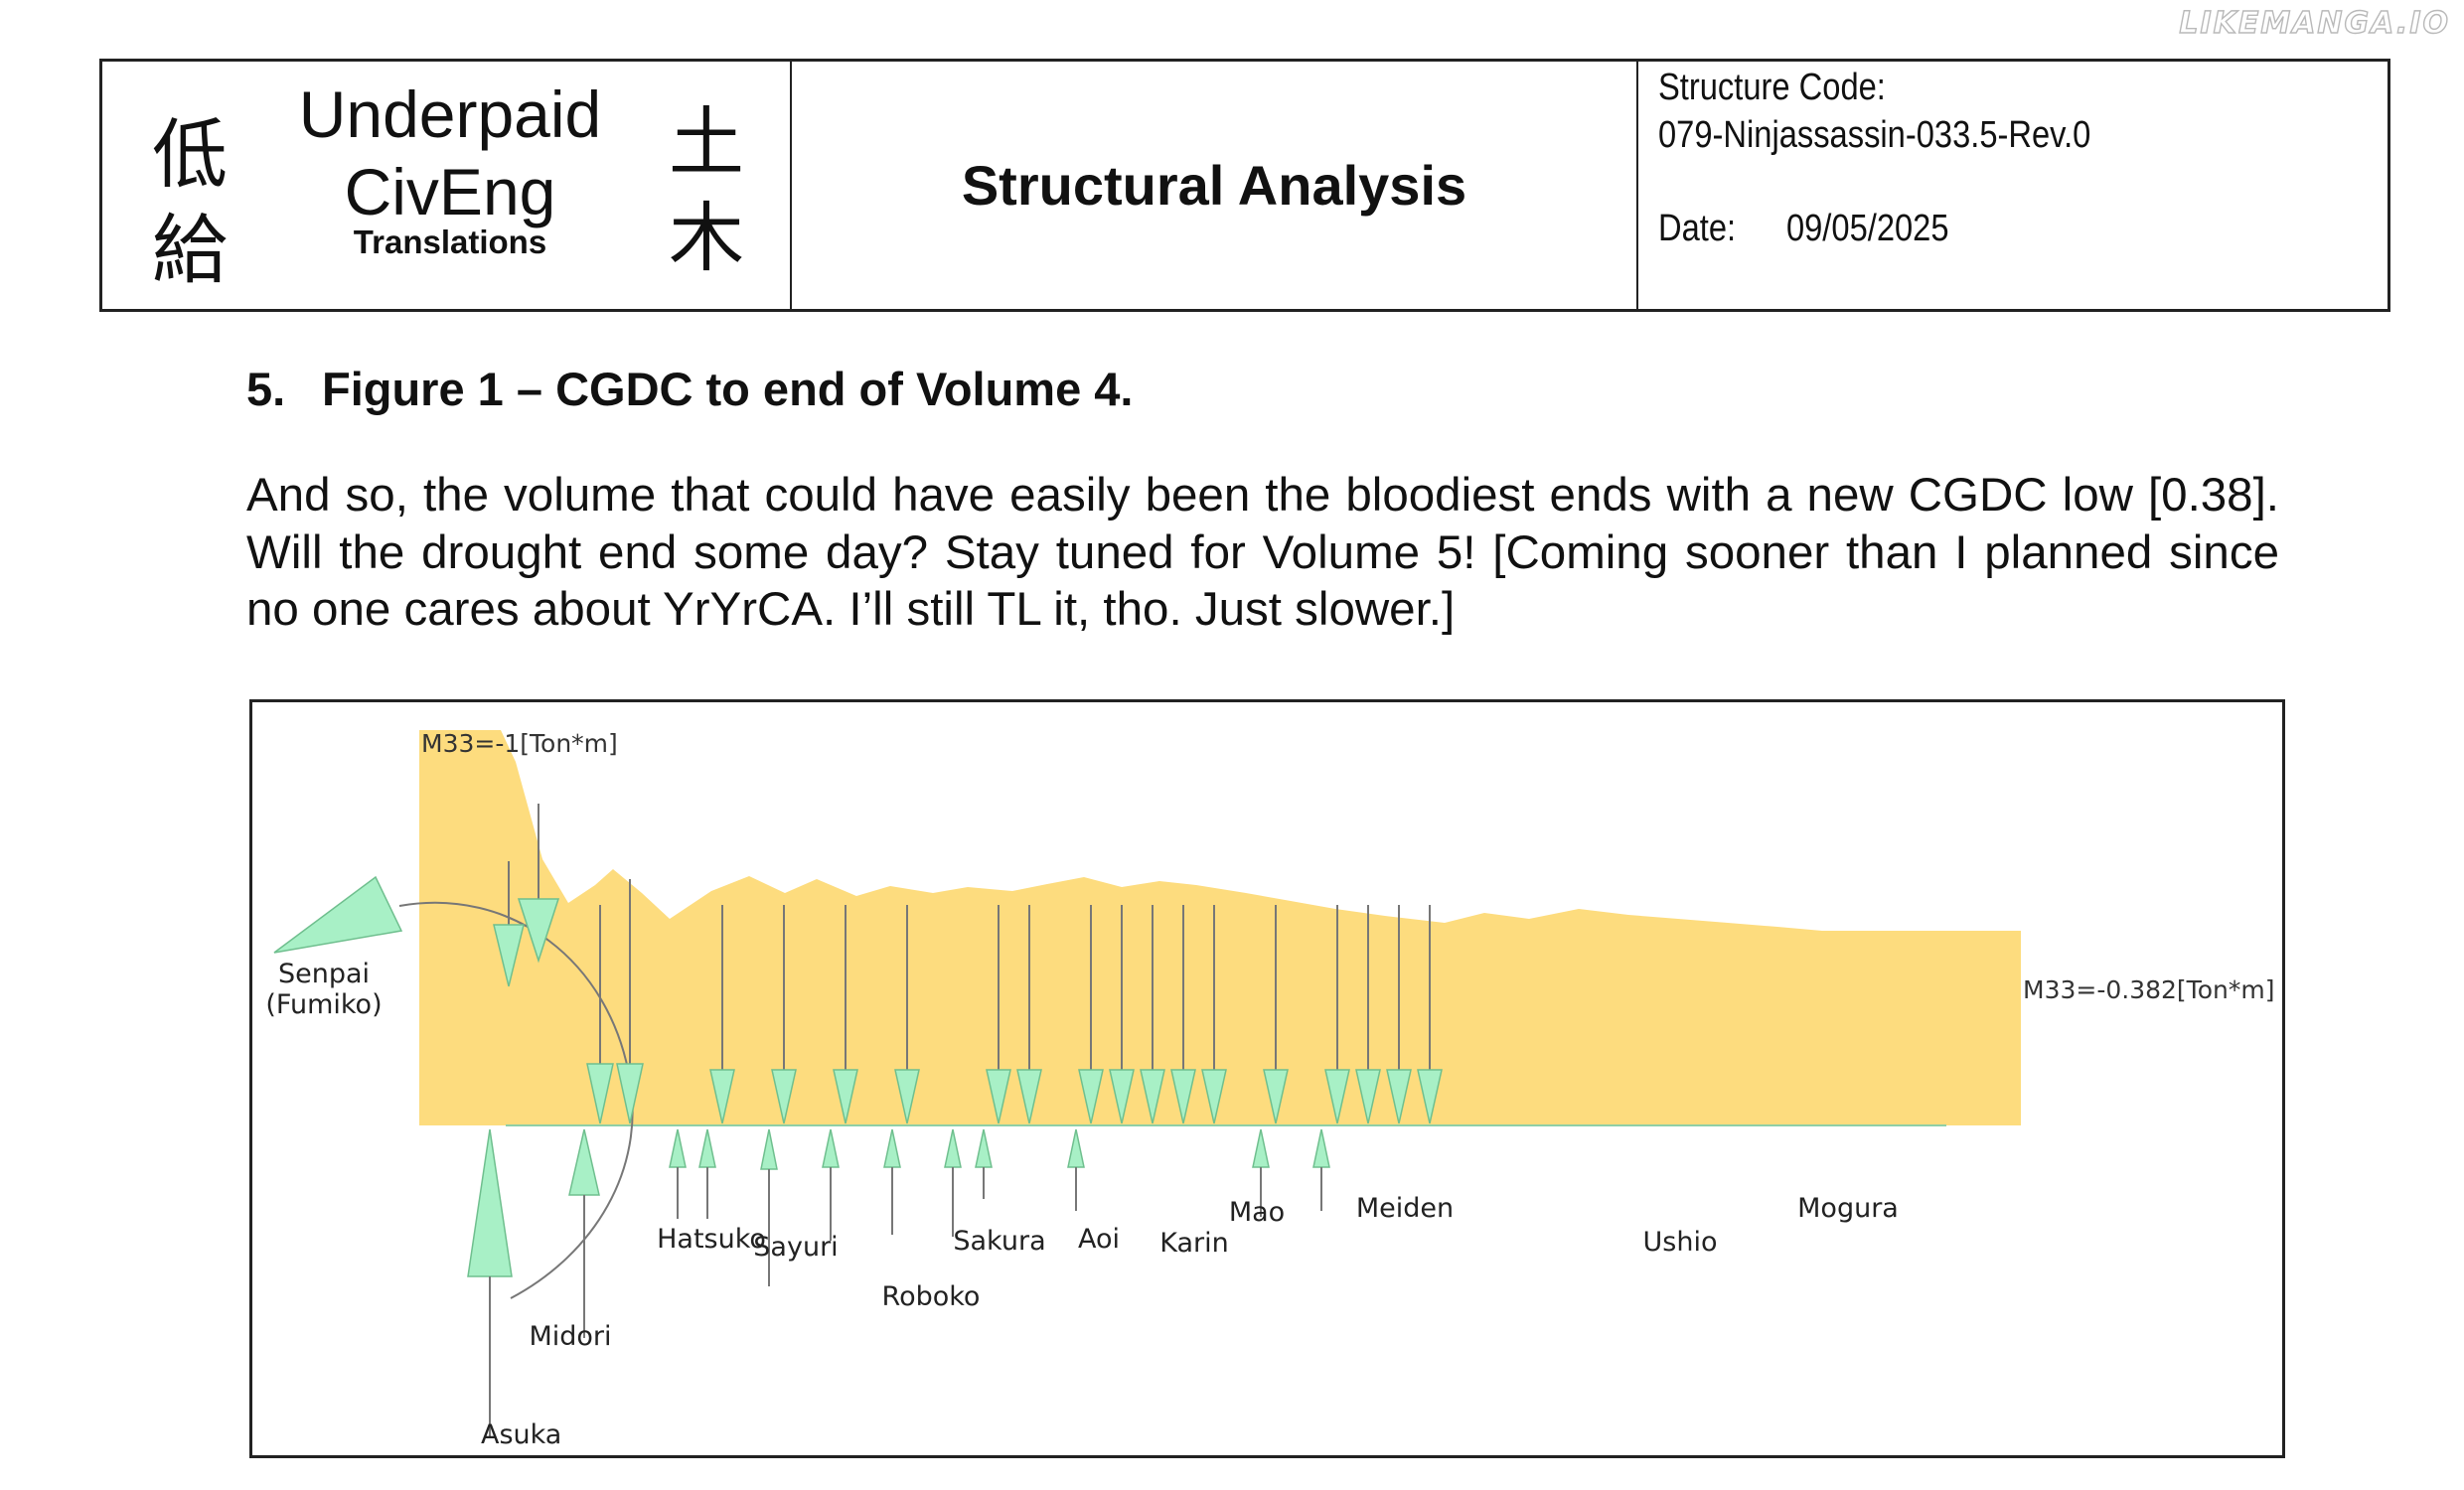 The image size is (2464, 1490). What do you see at coordinates (931, 1296) in the screenshot?
I see `label-roboko: Roboko` at bounding box center [931, 1296].